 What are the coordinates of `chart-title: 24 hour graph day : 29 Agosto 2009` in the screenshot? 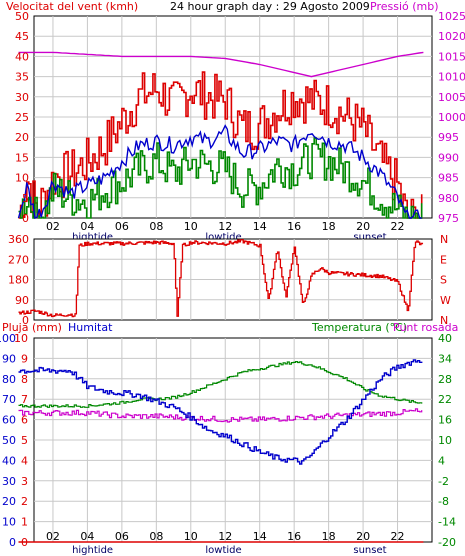 It's located at (270, 6).